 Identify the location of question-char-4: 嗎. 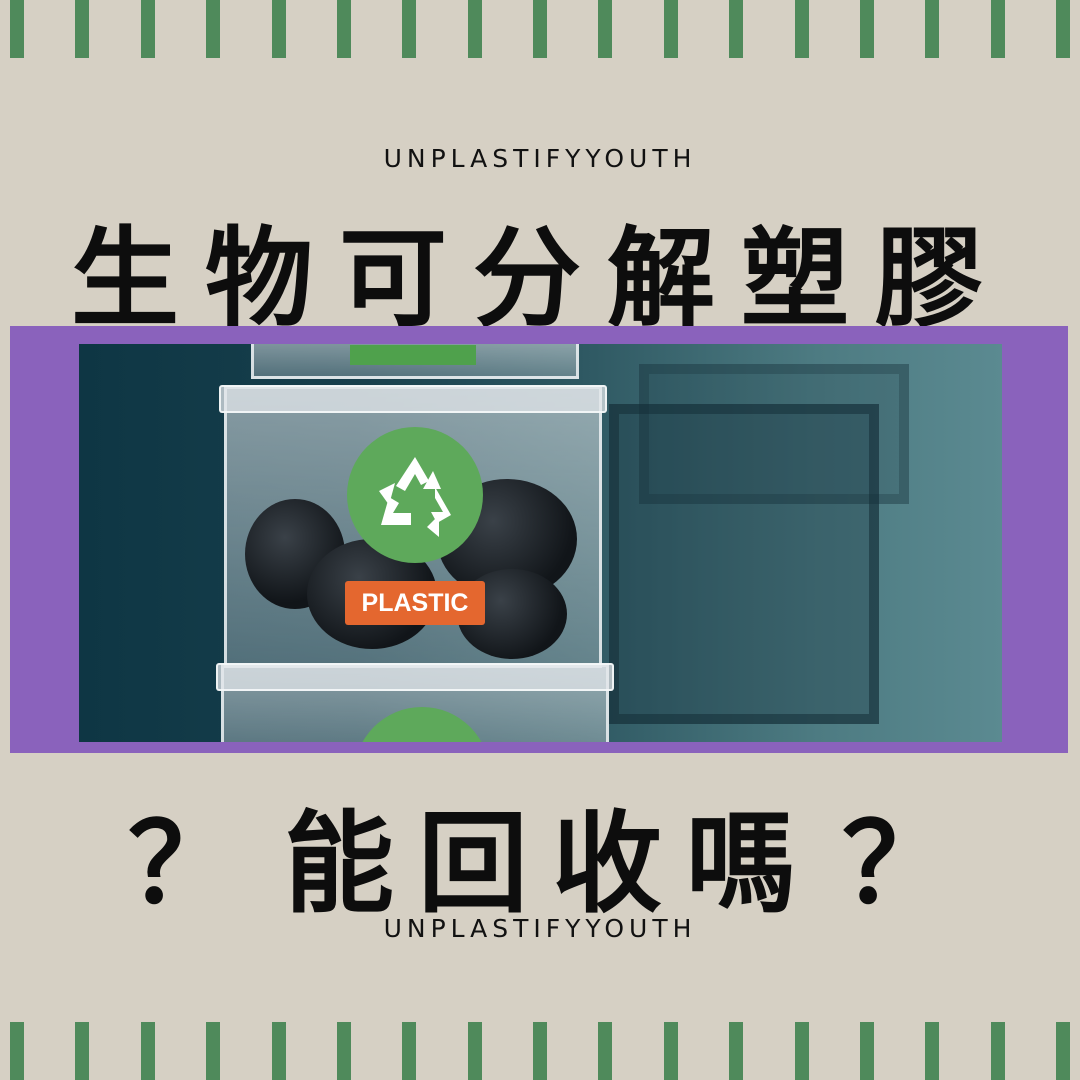
(741, 864).